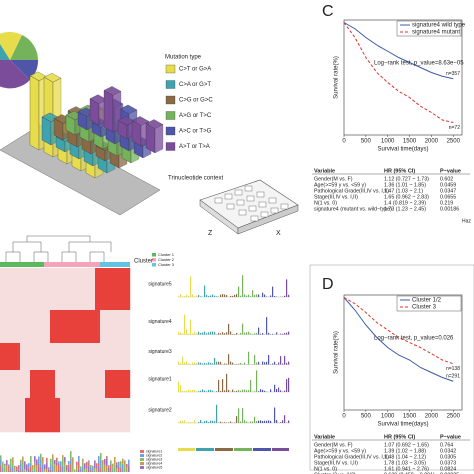 Image resolution: width=474 pixels, height=474 pixels. What do you see at coordinates (398, 51) in the screenshot?
I see `survival-curve` at bounding box center [398, 51].